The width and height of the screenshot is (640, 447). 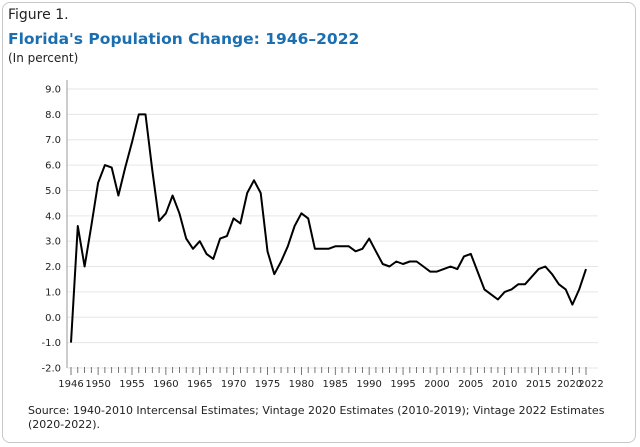 What do you see at coordinates (53, 318) in the screenshot?
I see `y-tick-label: 0.0` at bounding box center [53, 318].